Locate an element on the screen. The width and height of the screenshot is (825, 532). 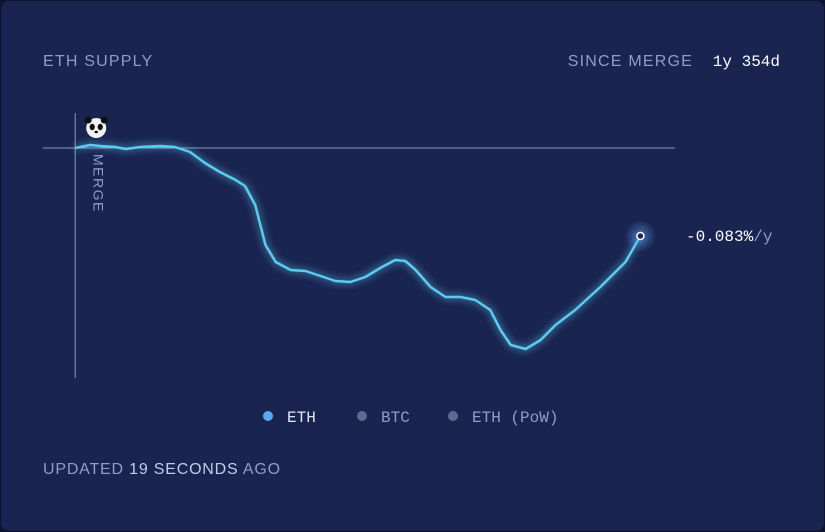
legend-label: BTC is located at coordinates (395, 418).